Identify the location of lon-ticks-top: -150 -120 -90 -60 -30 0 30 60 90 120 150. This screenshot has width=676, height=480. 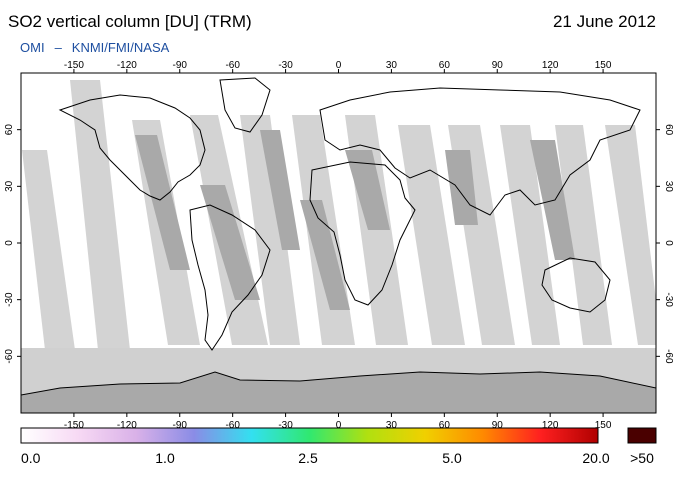
(338, 66).